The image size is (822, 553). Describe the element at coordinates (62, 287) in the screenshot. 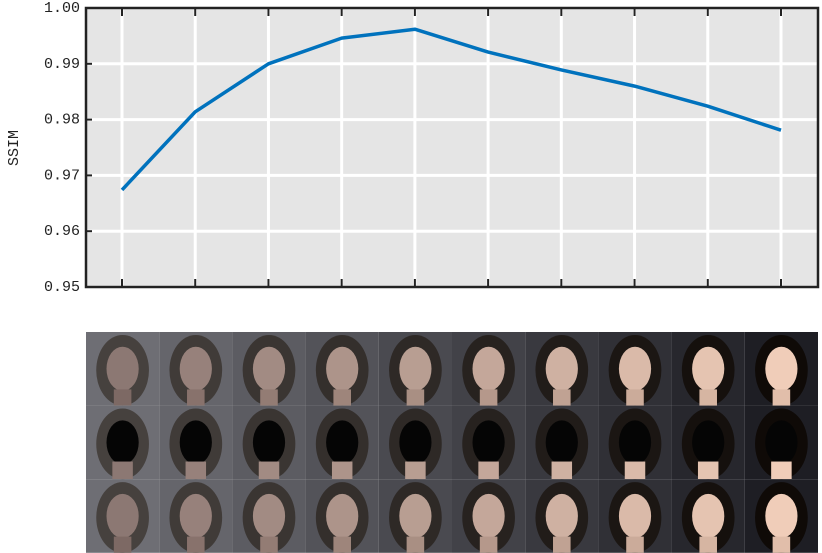

I see `y-tick-label: 0.95` at that location.